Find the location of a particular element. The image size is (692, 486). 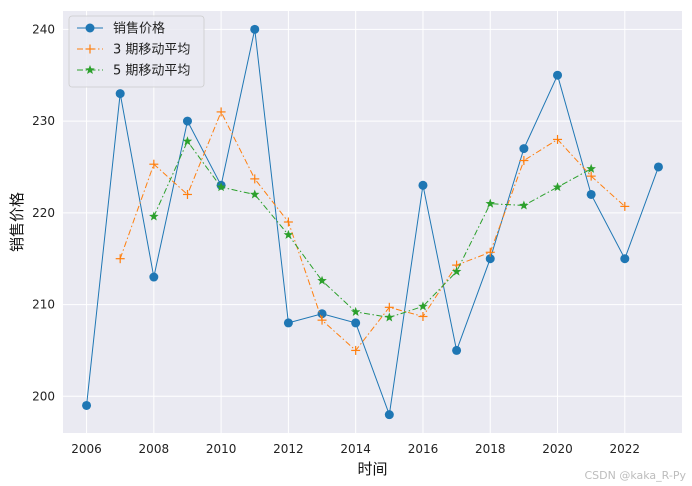

legend-box is located at coordinates (136, 51).